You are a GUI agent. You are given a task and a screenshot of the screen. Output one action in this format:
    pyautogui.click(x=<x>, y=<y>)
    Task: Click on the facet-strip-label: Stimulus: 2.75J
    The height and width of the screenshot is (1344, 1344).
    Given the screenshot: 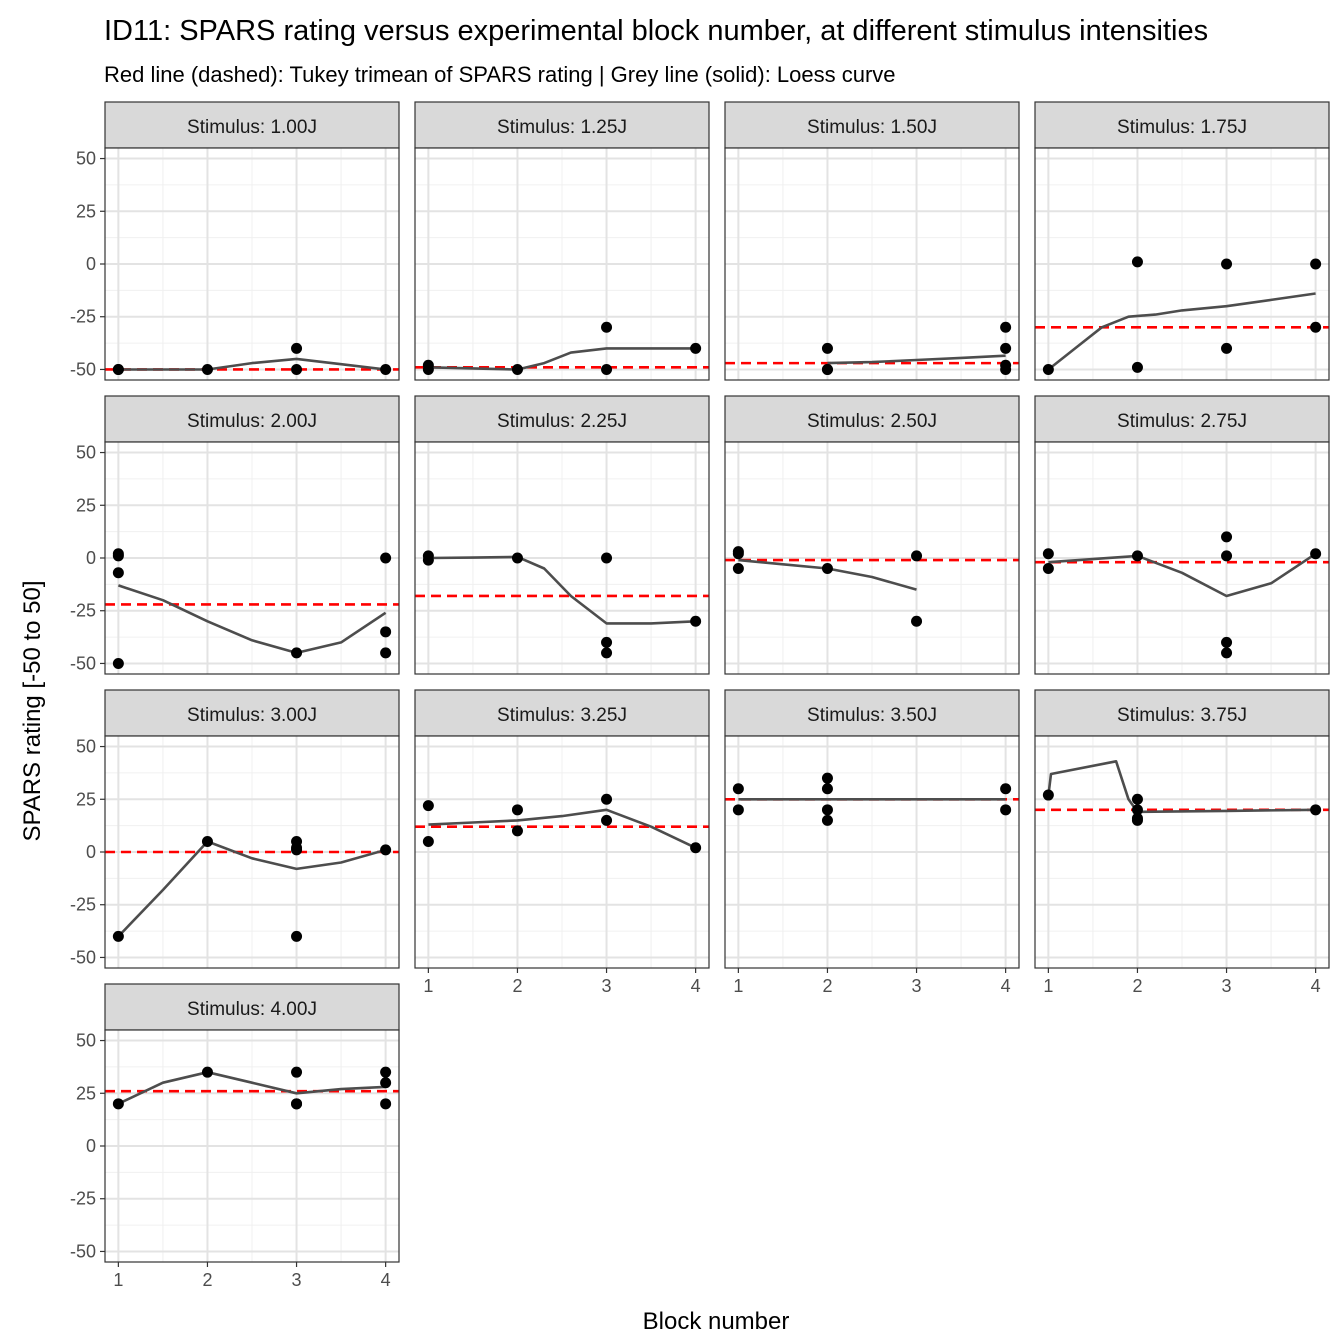 What is the action you would take?
    pyautogui.click(x=1182, y=421)
    